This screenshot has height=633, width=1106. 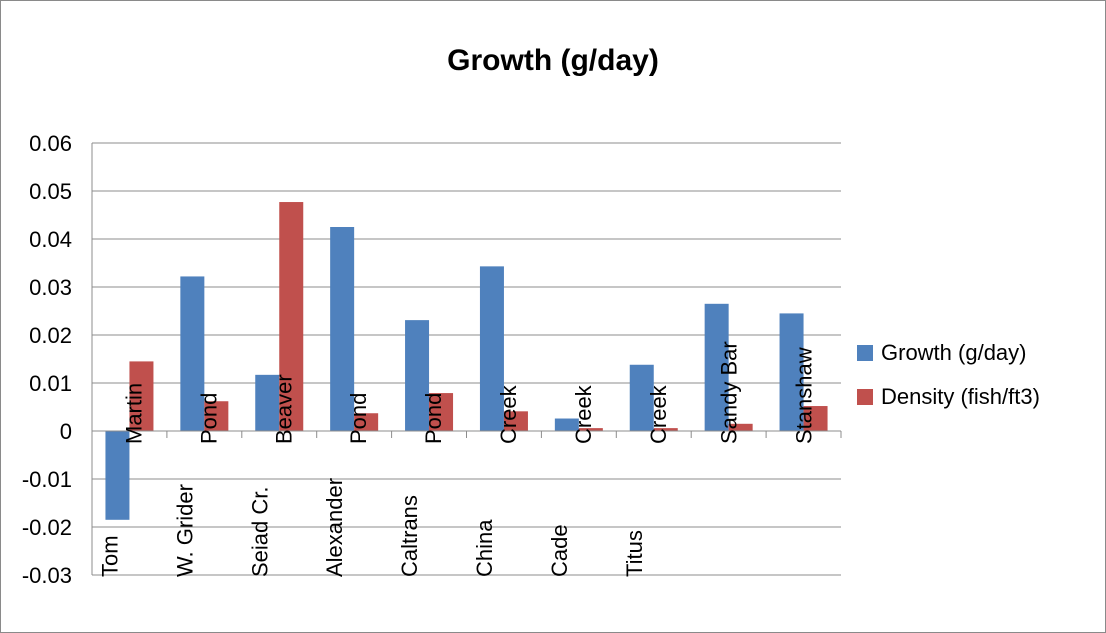 What do you see at coordinates (804, 395) in the screenshot?
I see `x-category-label: Stanshaw` at bounding box center [804, 395].